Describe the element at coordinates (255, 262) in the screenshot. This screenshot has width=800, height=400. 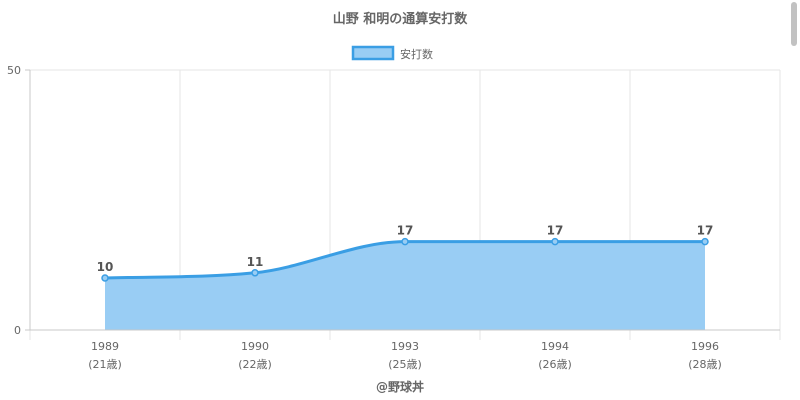
I see `data-label: 11` at that location.